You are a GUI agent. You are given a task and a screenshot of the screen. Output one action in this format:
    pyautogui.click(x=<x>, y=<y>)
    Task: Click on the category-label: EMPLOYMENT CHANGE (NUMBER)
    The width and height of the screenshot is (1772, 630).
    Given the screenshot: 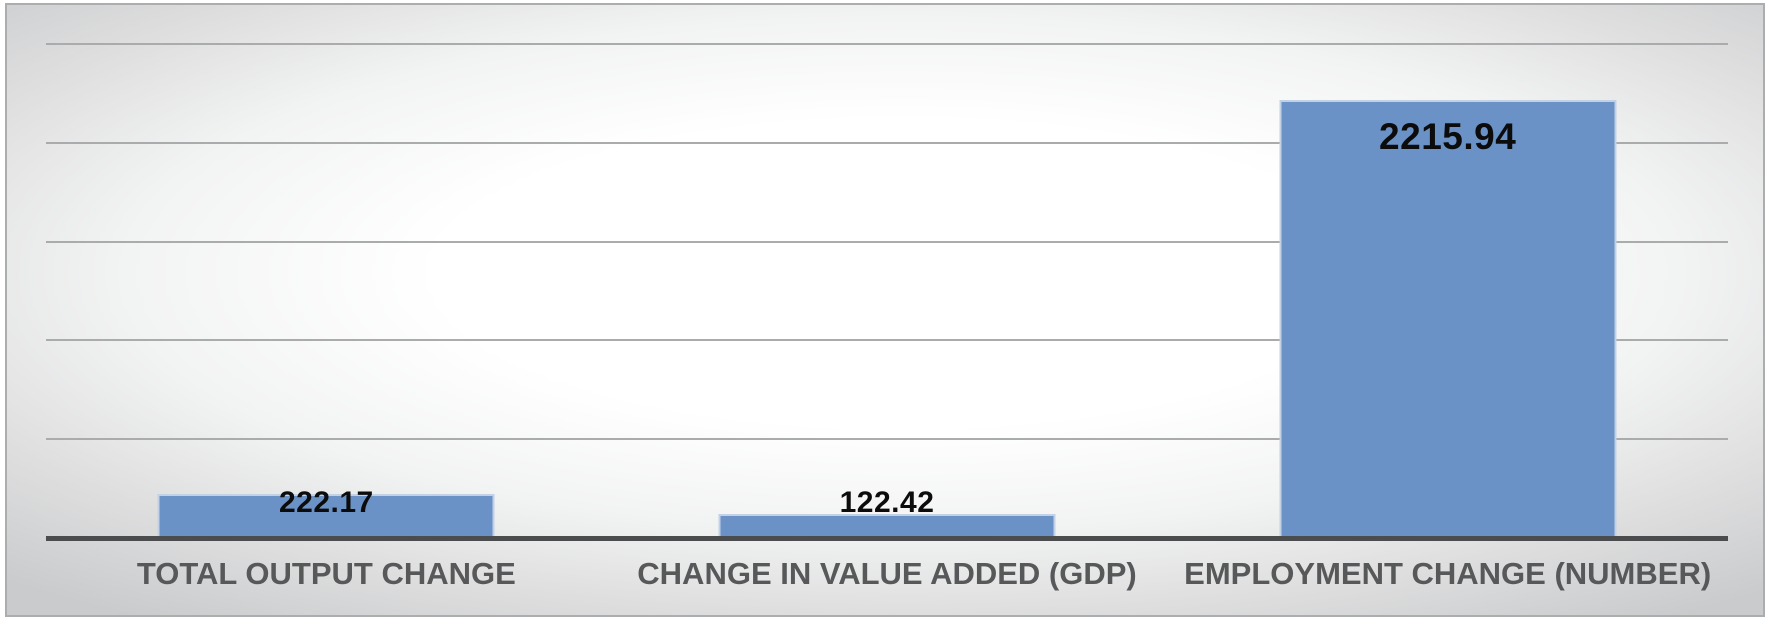 What is the action you would take?
    pyautogui.click(x=1448, y=573)
    